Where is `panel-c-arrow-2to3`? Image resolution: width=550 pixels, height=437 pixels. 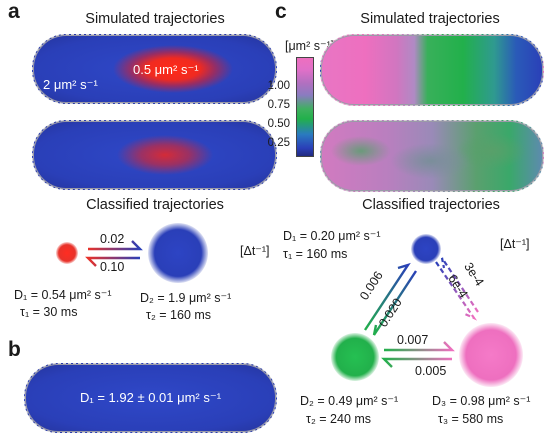
panel-c-arrow-2to3 is located at coordinates (419, 346).